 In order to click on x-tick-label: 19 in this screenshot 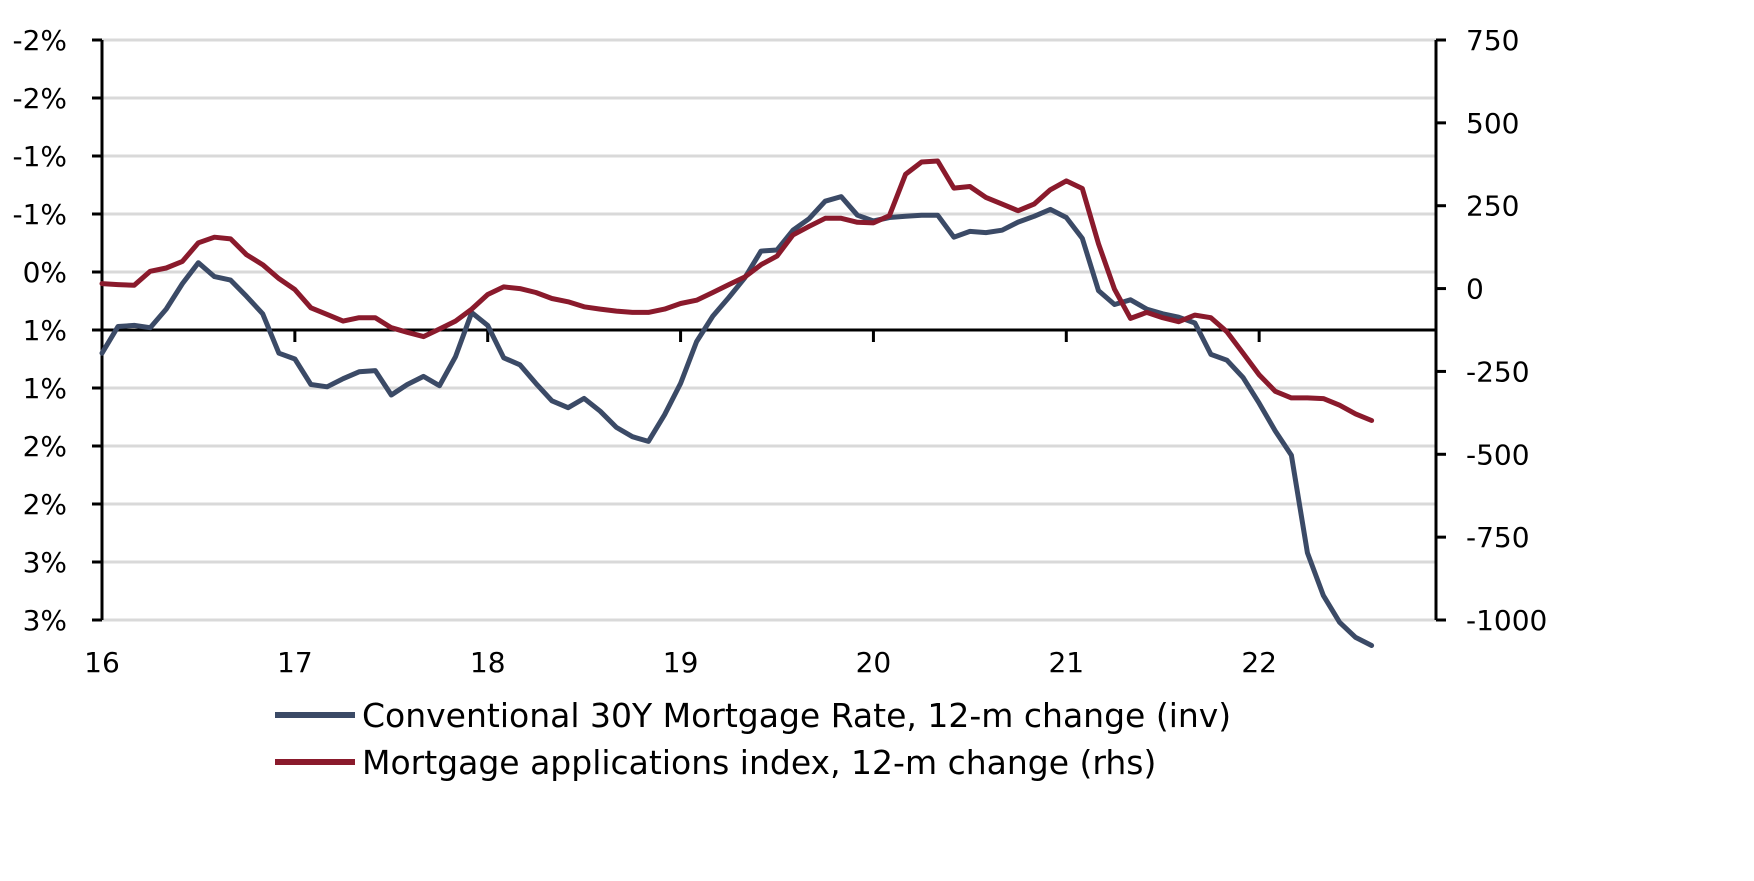, I will do `click(681, 662)`.